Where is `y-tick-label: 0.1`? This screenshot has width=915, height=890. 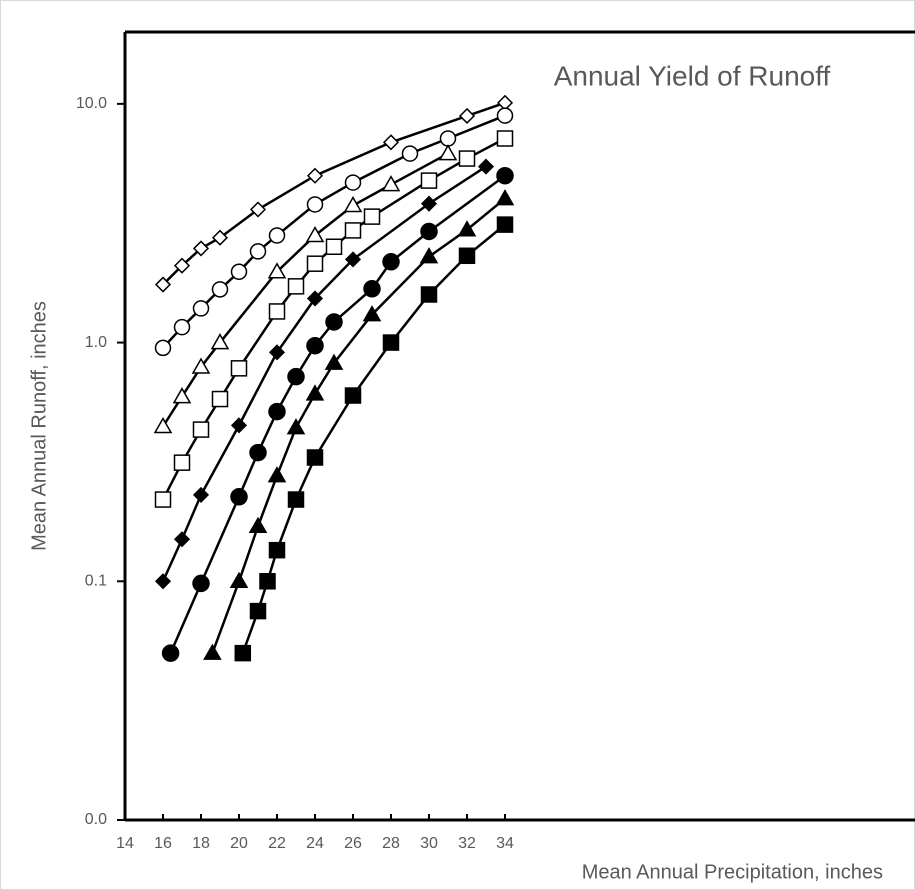 y-tick-label: 0.1 is located at coordinates (96, 581).